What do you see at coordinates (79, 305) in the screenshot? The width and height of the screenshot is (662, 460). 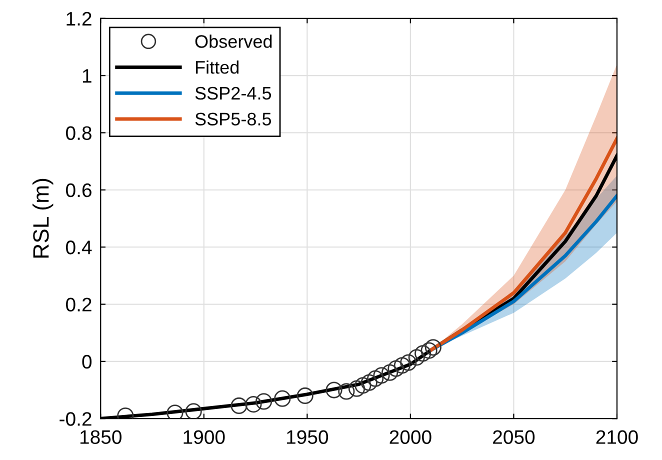 I see `y-tick-label: 0.2` at bounding box center [79, 305].